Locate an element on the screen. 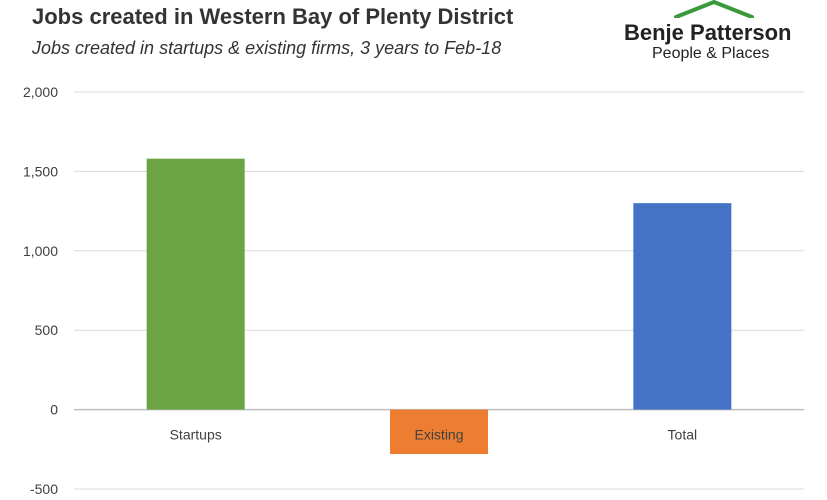 The height and width of the screenshot is (500, 827). category-label-total: Total is located at coordinates (683, 435).